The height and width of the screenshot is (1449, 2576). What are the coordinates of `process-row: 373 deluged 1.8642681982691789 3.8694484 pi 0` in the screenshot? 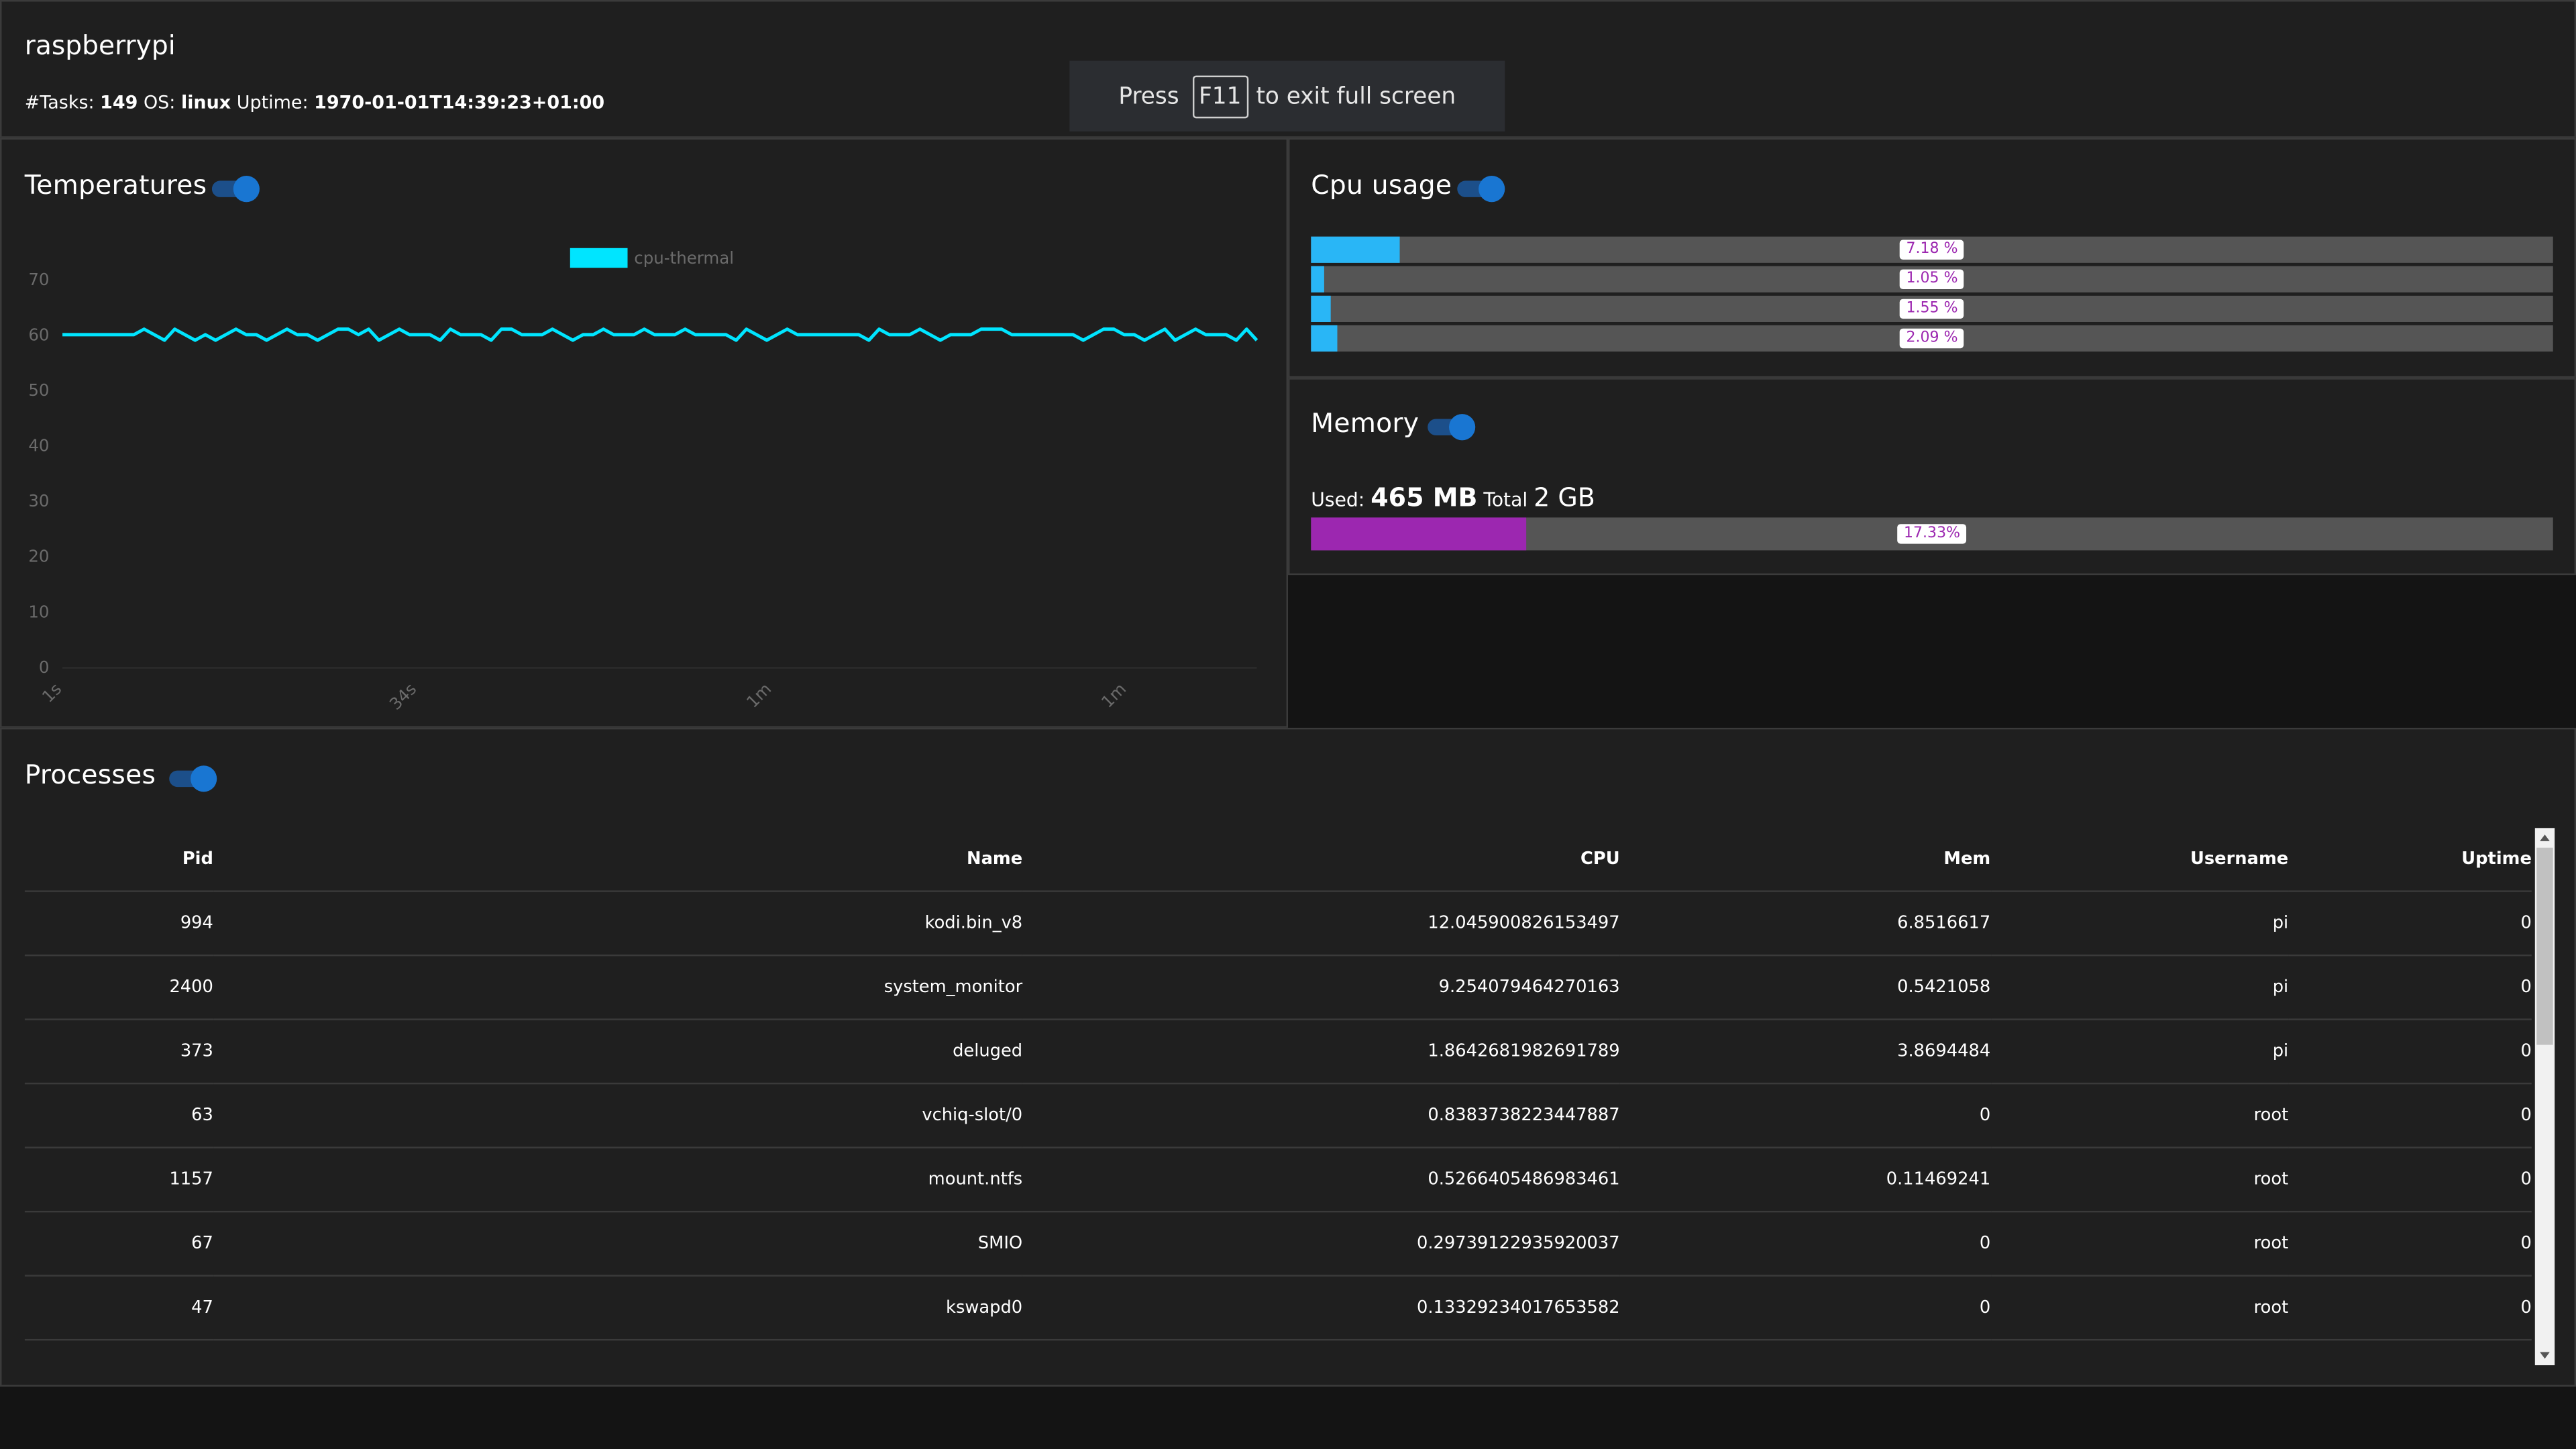 It's located at (1278, 1051).